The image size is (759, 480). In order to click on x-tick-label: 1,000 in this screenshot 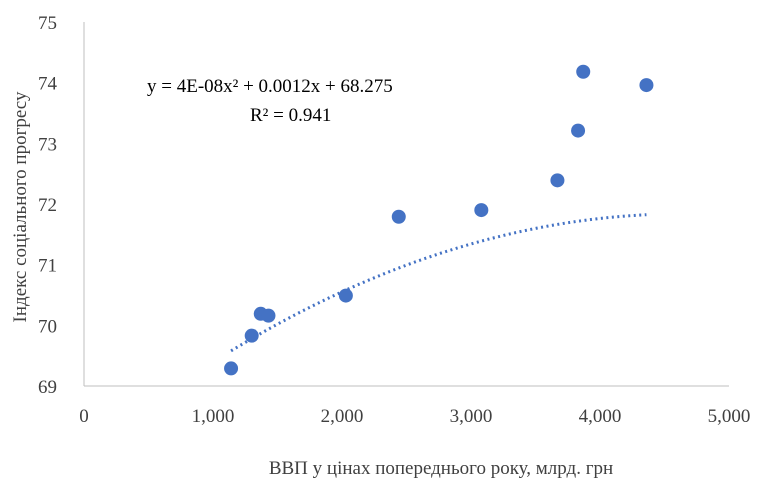, I will do `click(213, 416)`.